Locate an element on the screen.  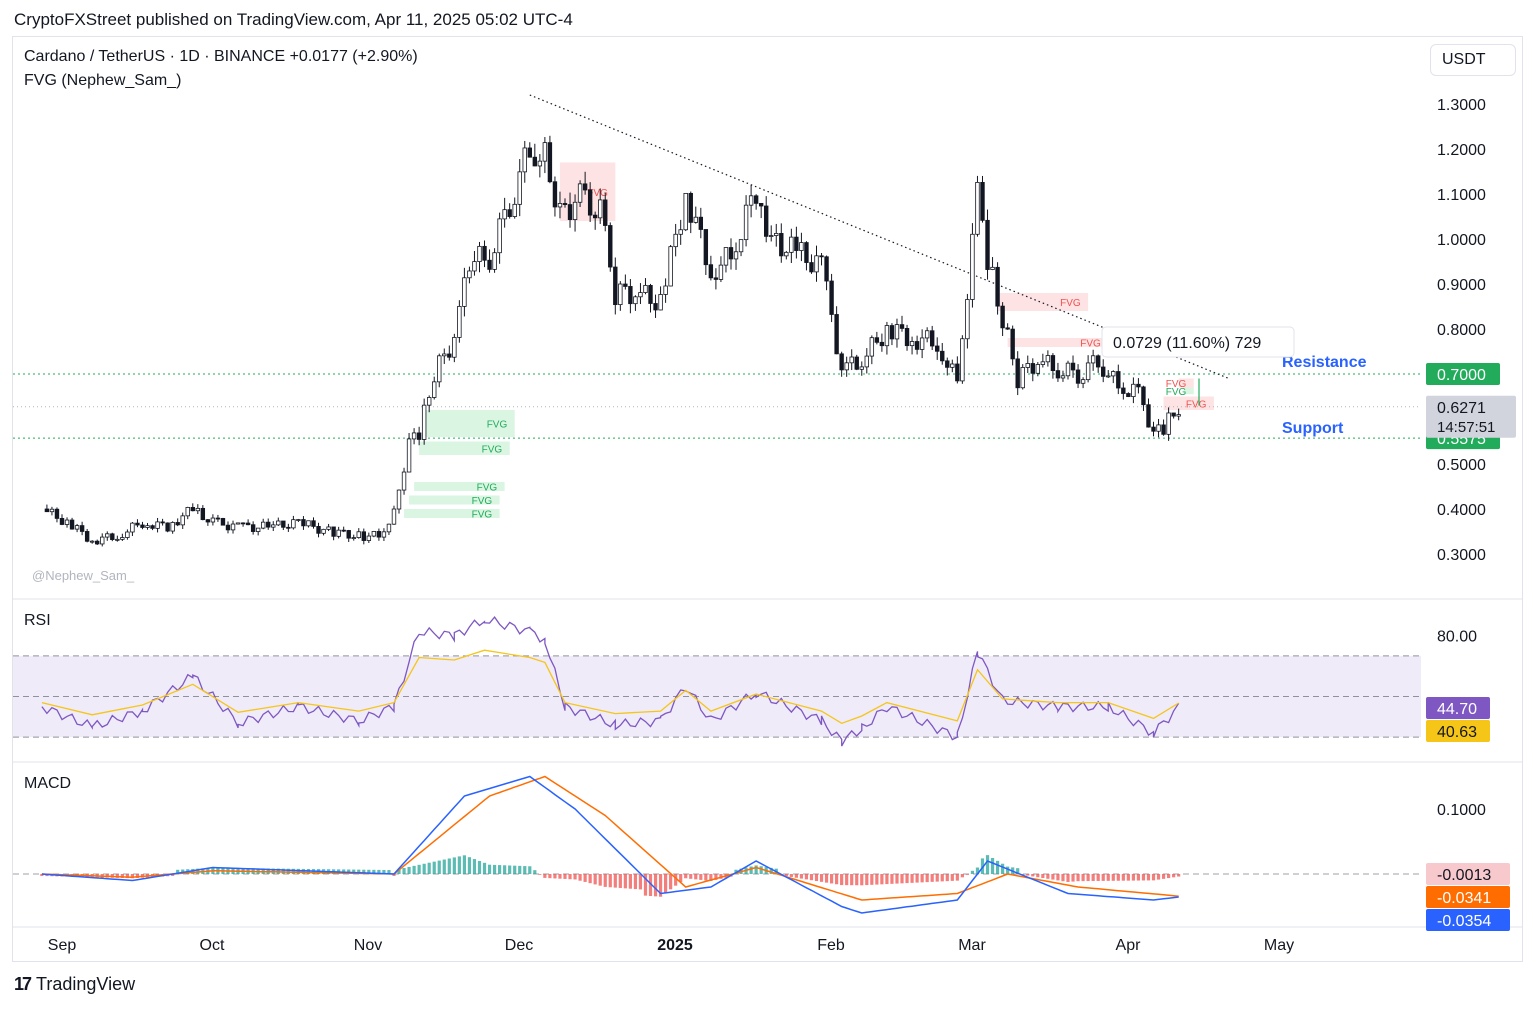
currency-button: USDT is located at coordinates (1473, 60).